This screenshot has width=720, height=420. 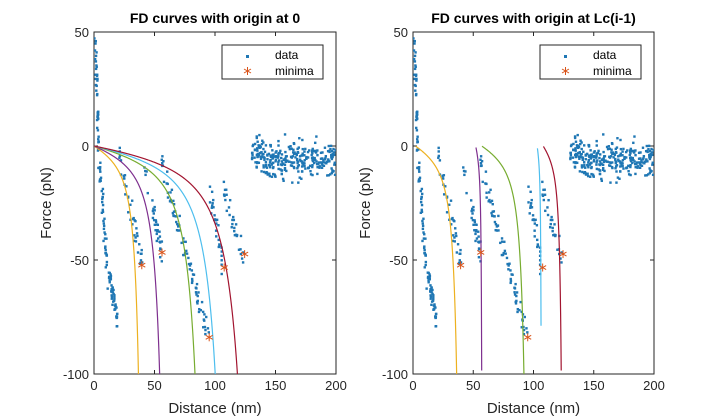 What do you see at coordinates (401, 32) in the screenshot?
I see `y-tick-label: 50` at bounding box center [401, 32].